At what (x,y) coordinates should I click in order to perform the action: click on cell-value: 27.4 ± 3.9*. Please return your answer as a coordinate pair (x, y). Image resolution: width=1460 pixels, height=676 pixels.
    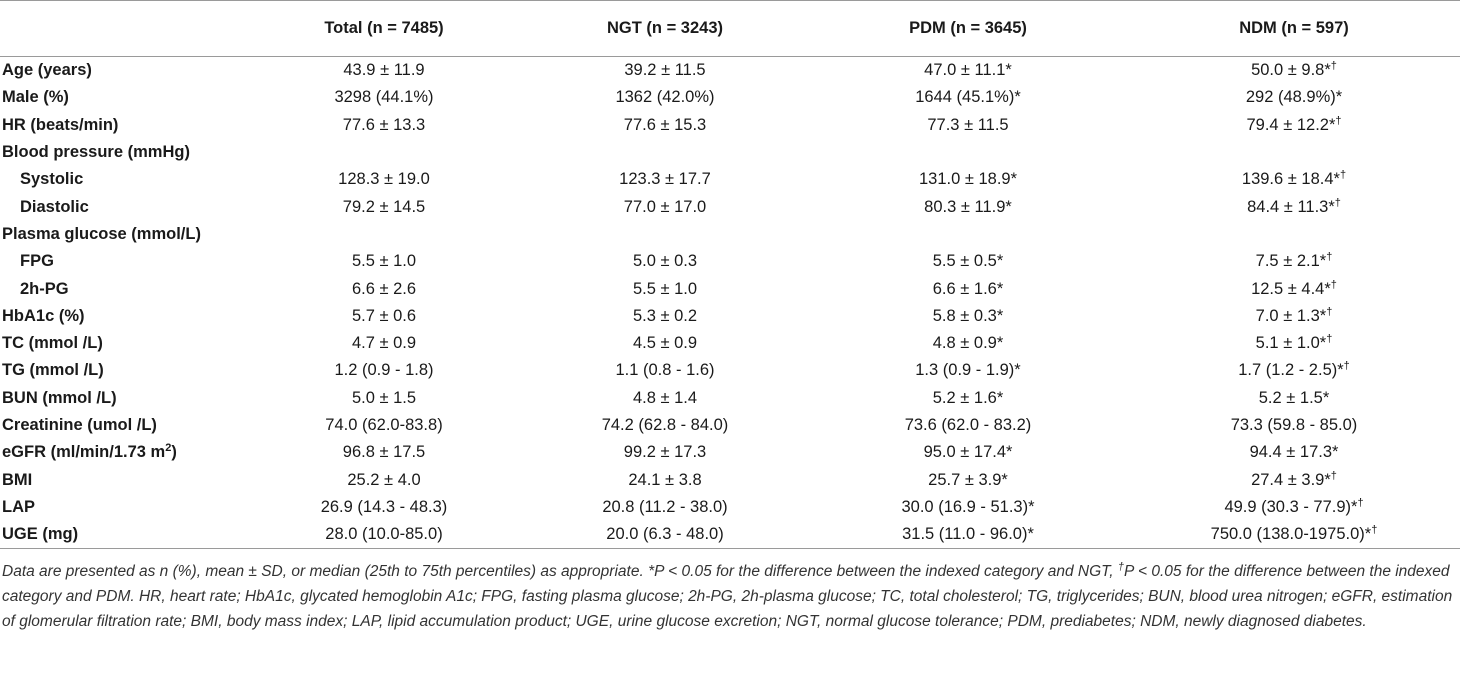
    Looking at the image, I should click on (1291, 479).